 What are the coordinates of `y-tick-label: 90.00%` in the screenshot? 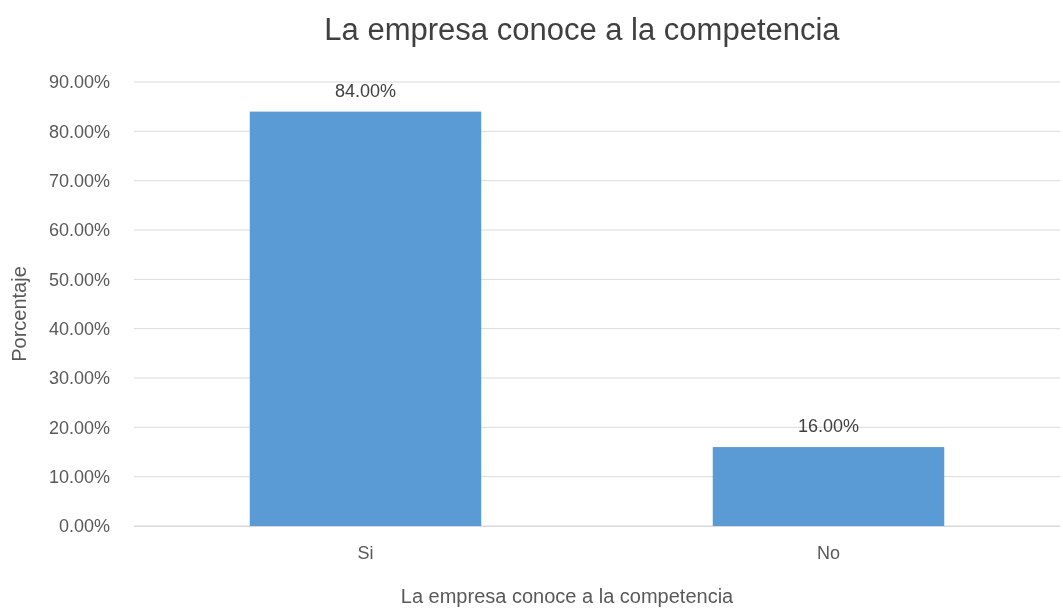 It's located at (79, 82).